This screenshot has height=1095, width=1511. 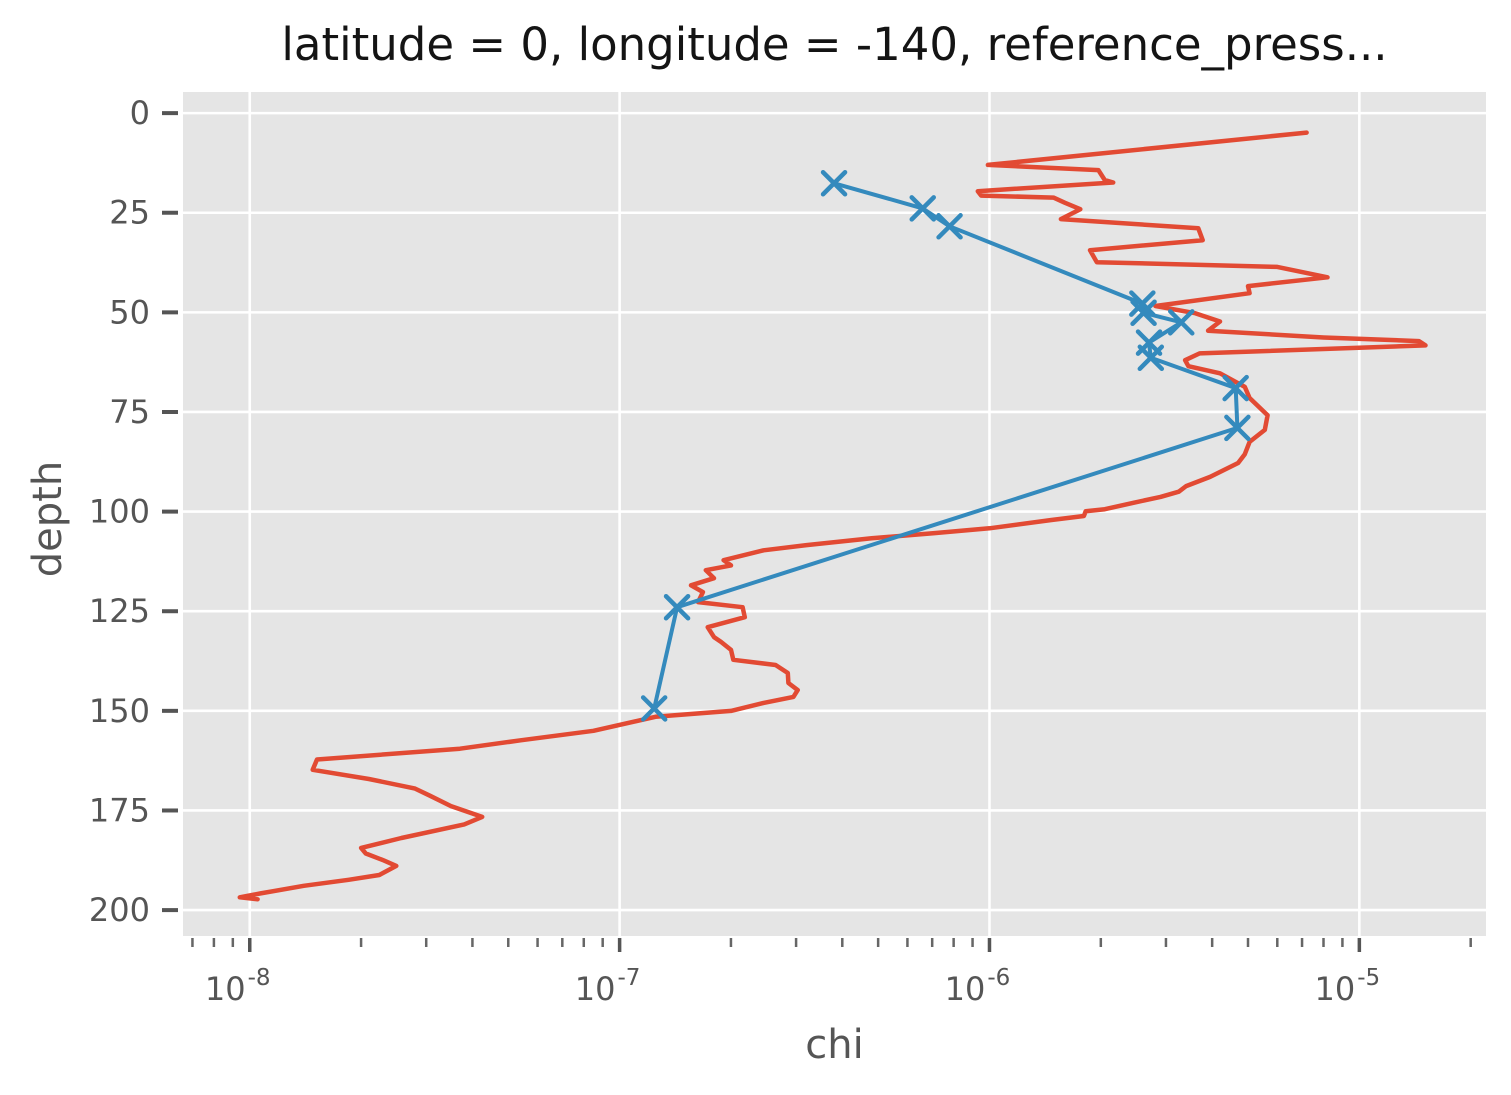 What do you see at coordinates (129, 412) in the screenshot?
I see `y-tick-label: 75` at bounding box center [129, 412].